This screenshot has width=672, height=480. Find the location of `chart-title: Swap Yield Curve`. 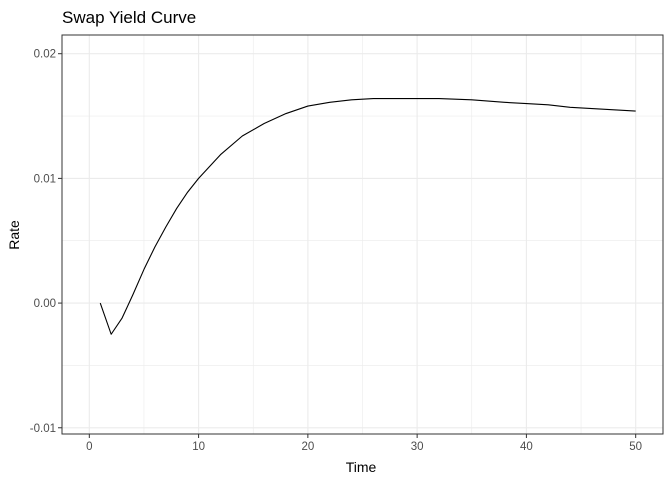

chart-title: Swap Yield Curve is located at coordinates (129, 17).